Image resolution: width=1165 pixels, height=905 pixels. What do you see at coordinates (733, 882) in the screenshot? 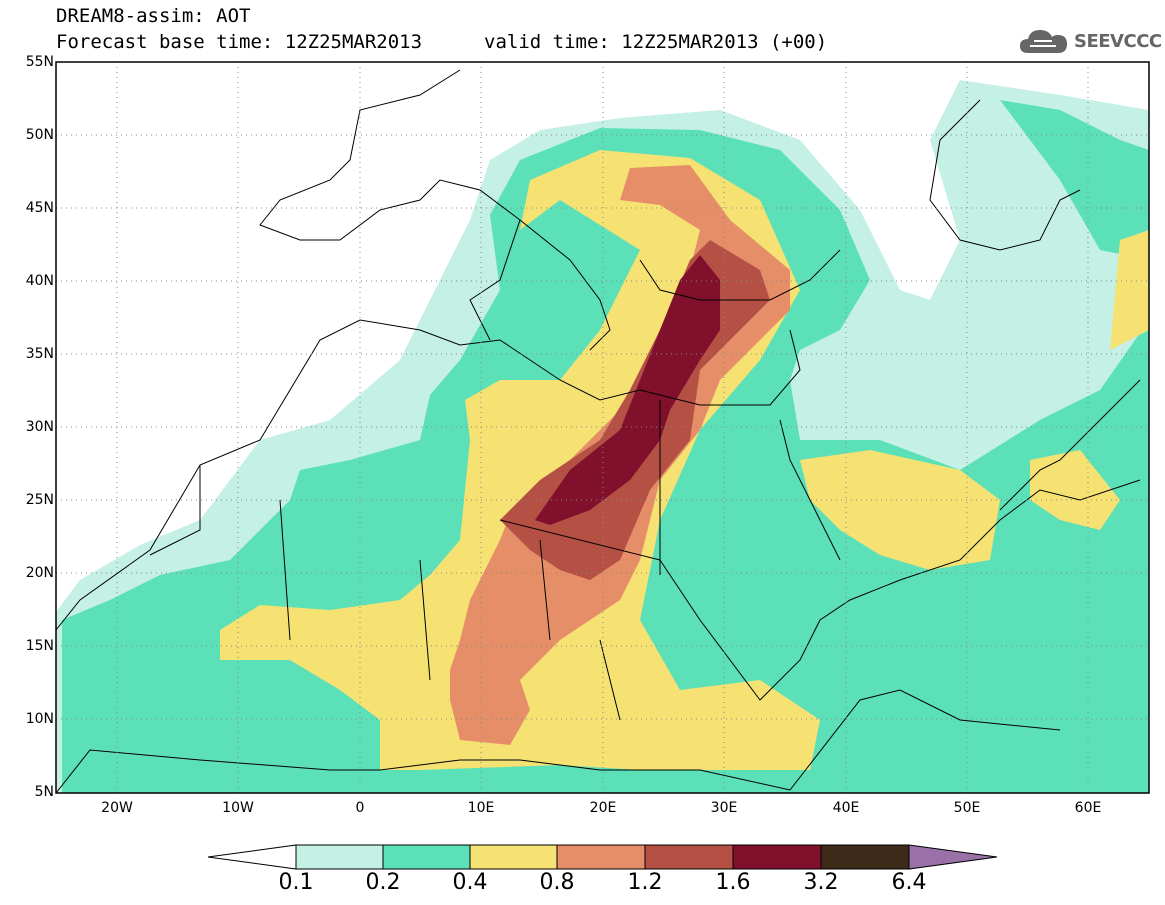
I see `colorbar-label: 1.6` at bounding box center [733, 882].